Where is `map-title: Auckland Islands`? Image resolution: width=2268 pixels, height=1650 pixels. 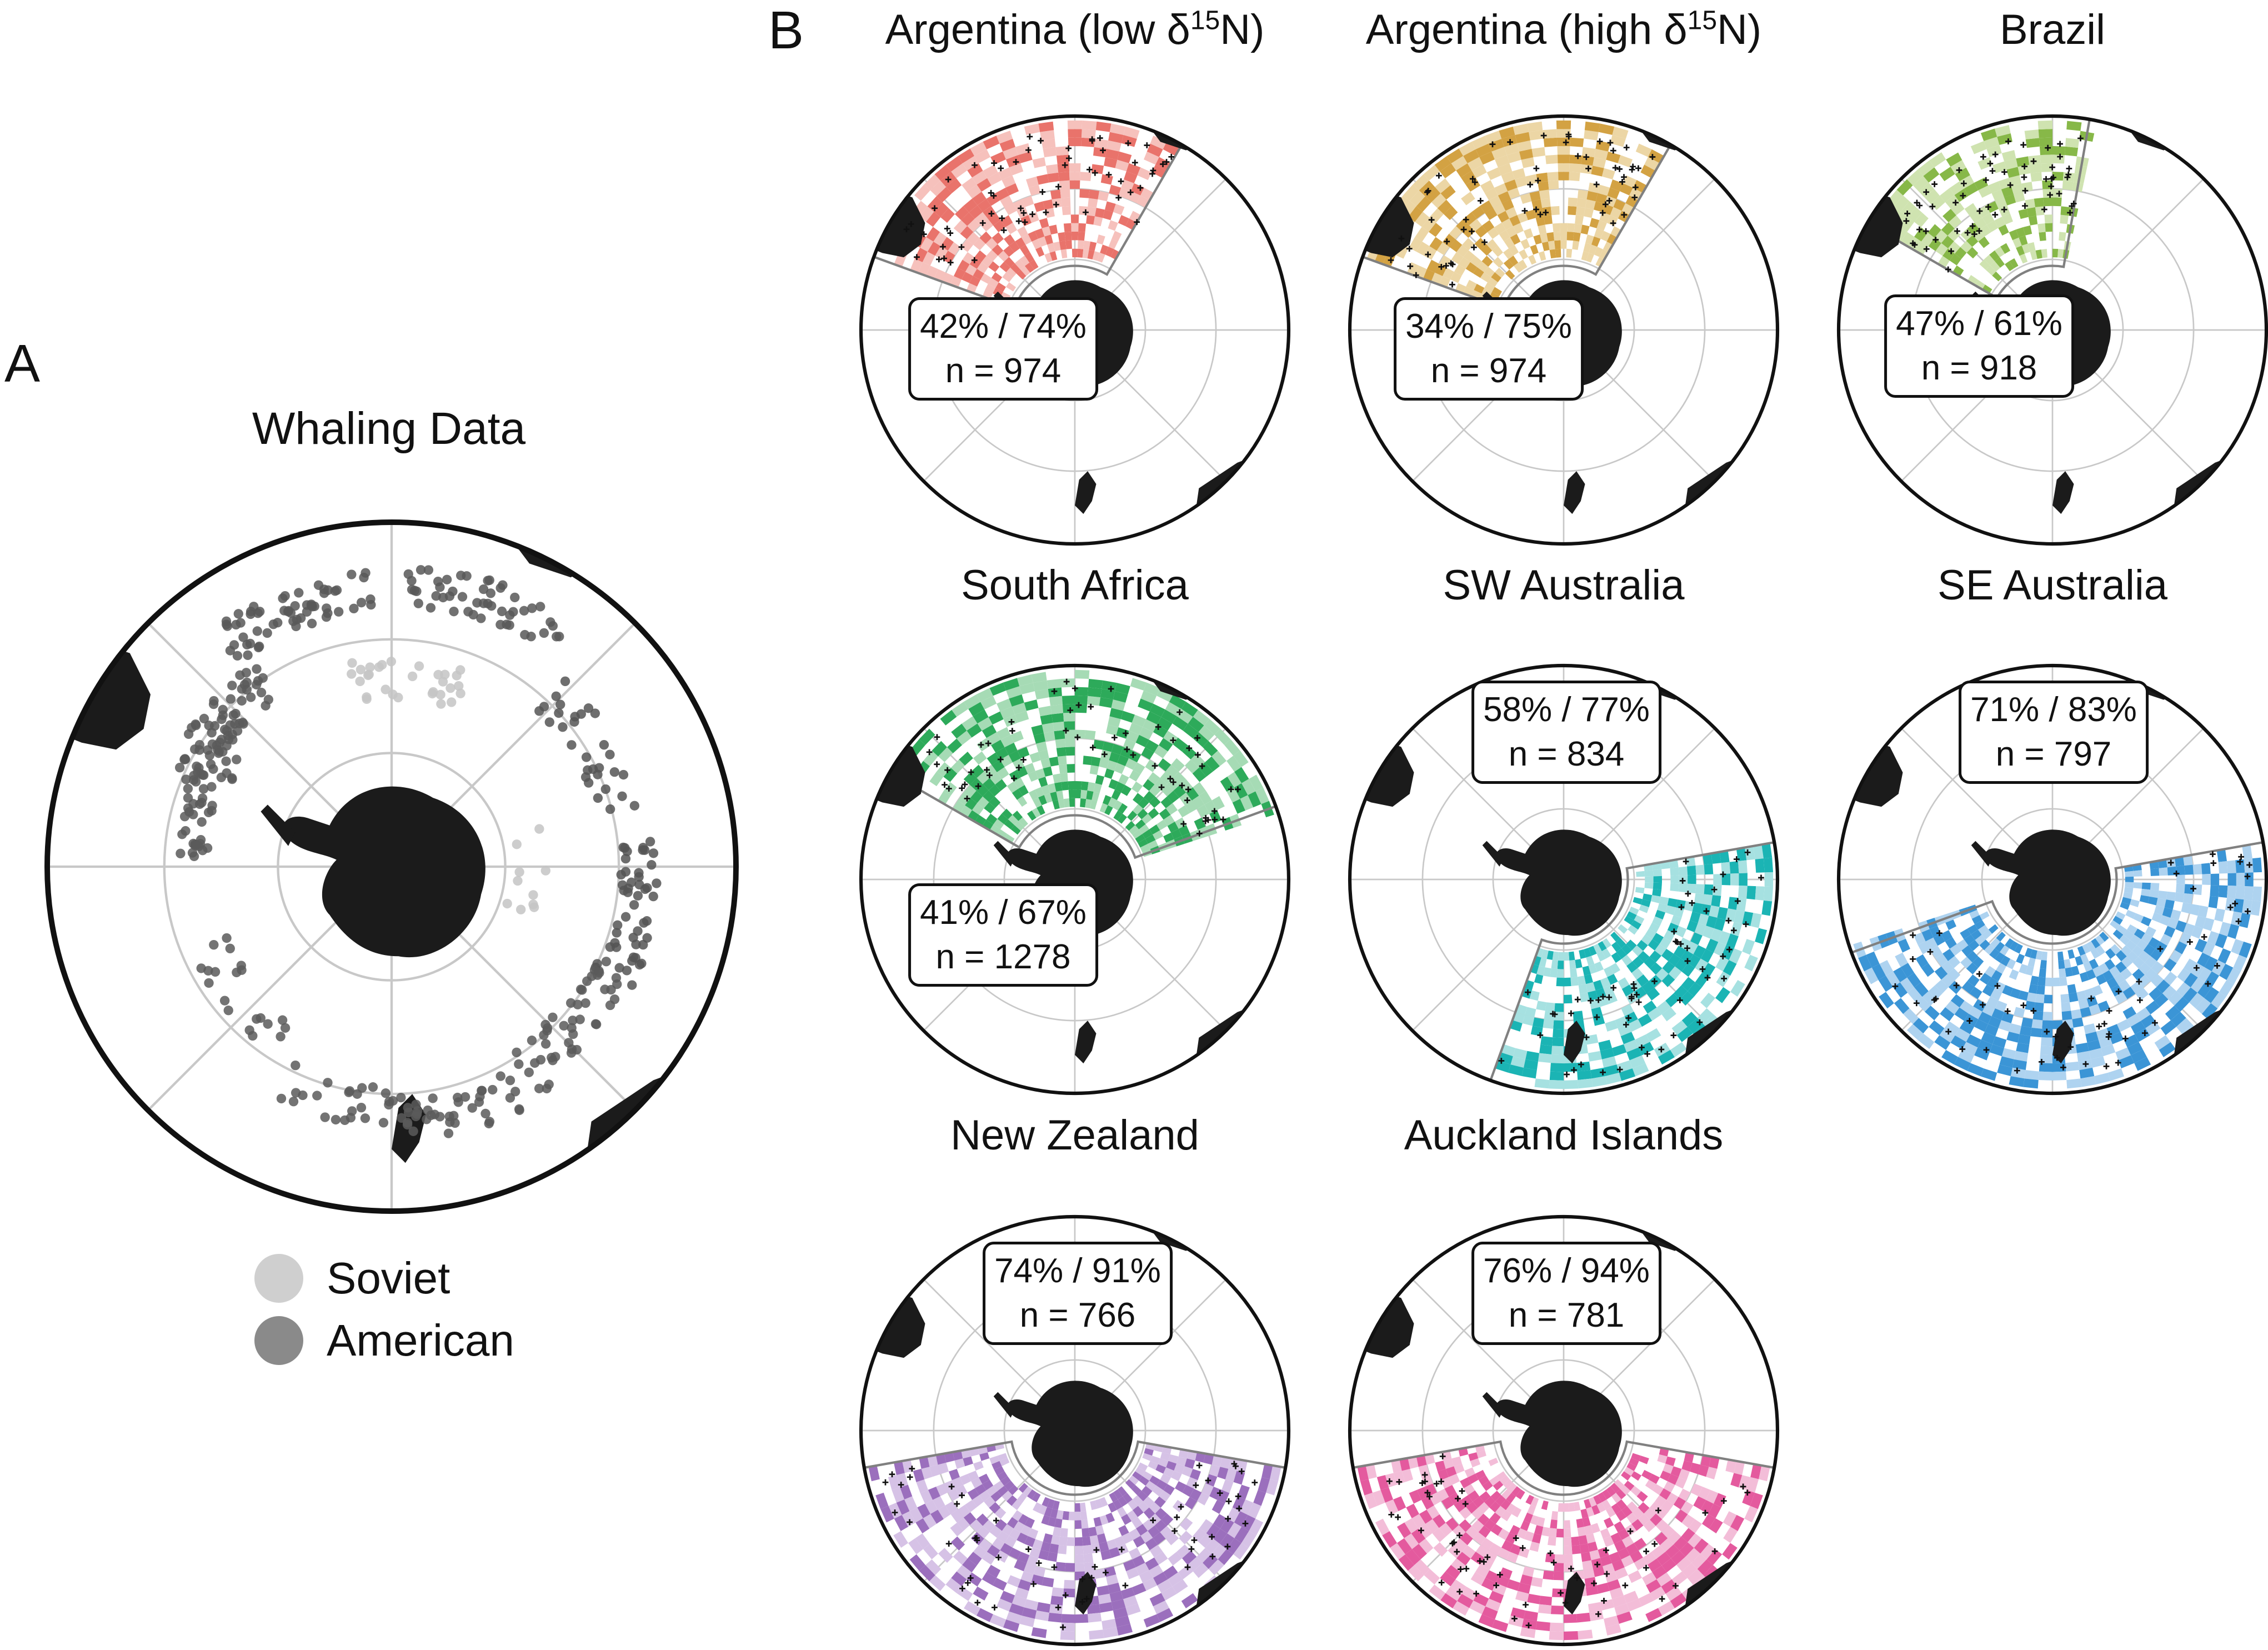
map-title: Auckland Islands is located at coordinates (1564, 1135).